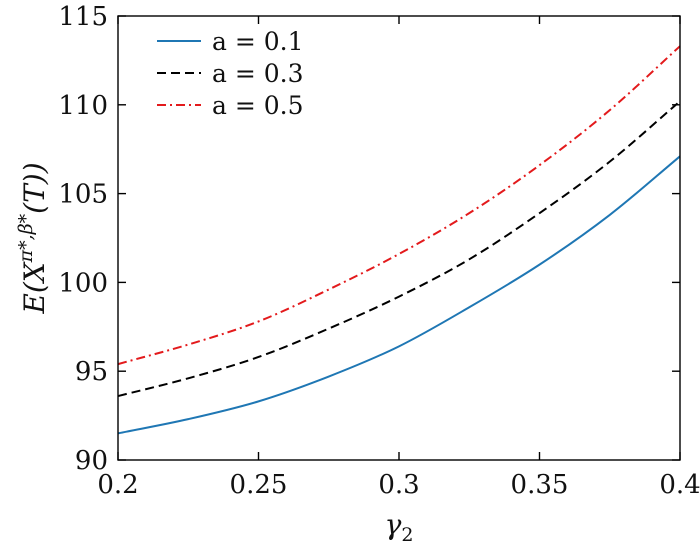 This screenshot has height=554, width=700. I want to click on y-tick-label: 110, so click(83, 106).